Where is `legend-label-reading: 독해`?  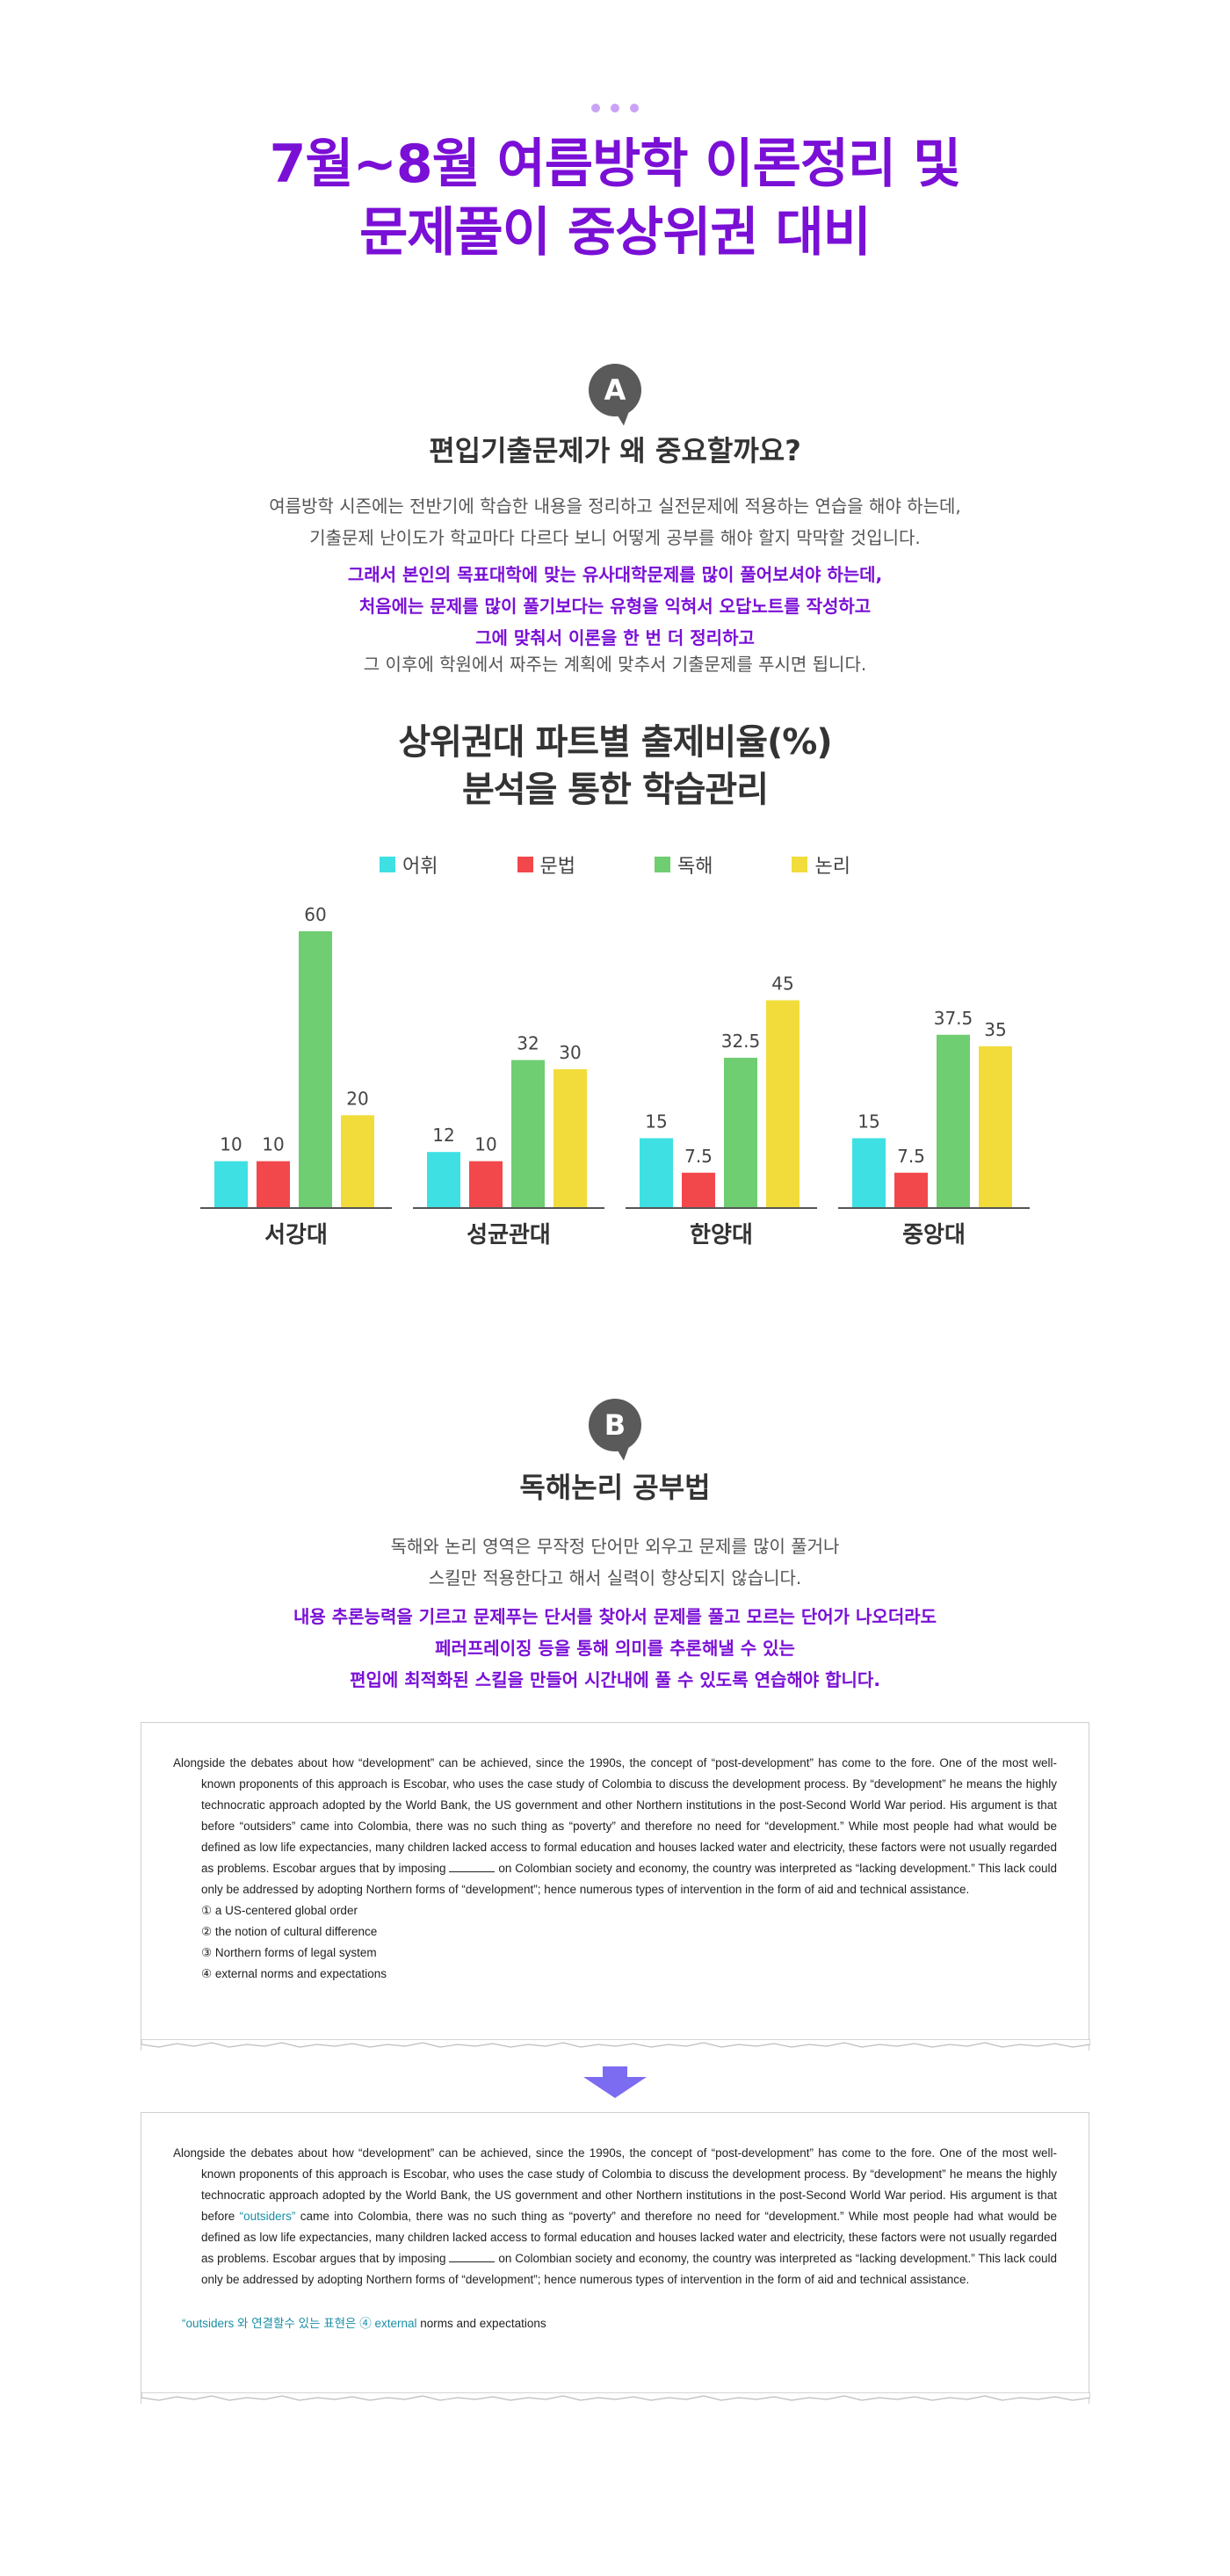 legend-label-reading: 독해 is located at coordinates (695, 867).